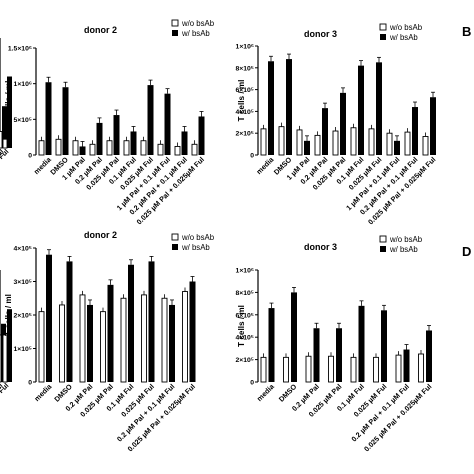  What do you see at coordinates (20, 49) in the screenshot?
I see `y-tick-label: 1.5×10⁶` at bounding box center [20, 49].